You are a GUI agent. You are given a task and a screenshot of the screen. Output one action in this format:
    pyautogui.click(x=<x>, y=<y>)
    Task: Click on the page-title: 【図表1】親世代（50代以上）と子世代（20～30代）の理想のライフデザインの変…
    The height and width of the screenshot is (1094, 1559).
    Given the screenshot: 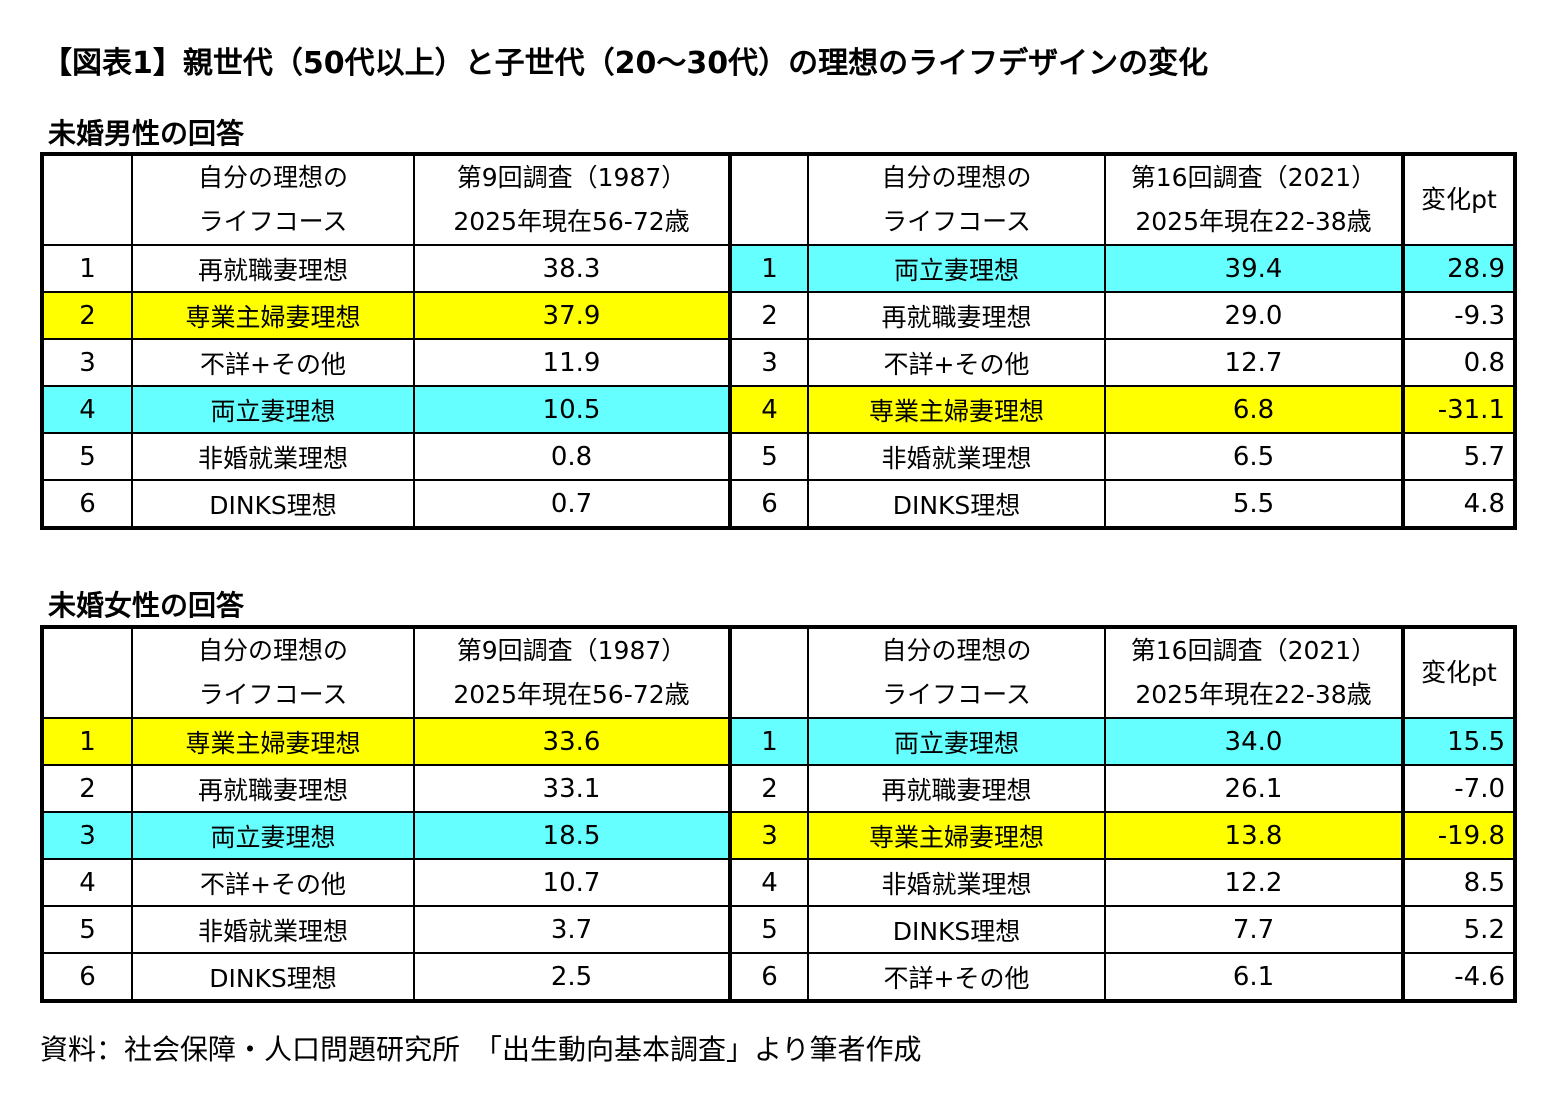 What is the action you would take?
    pyautogui.click(x=625, y=63)
    